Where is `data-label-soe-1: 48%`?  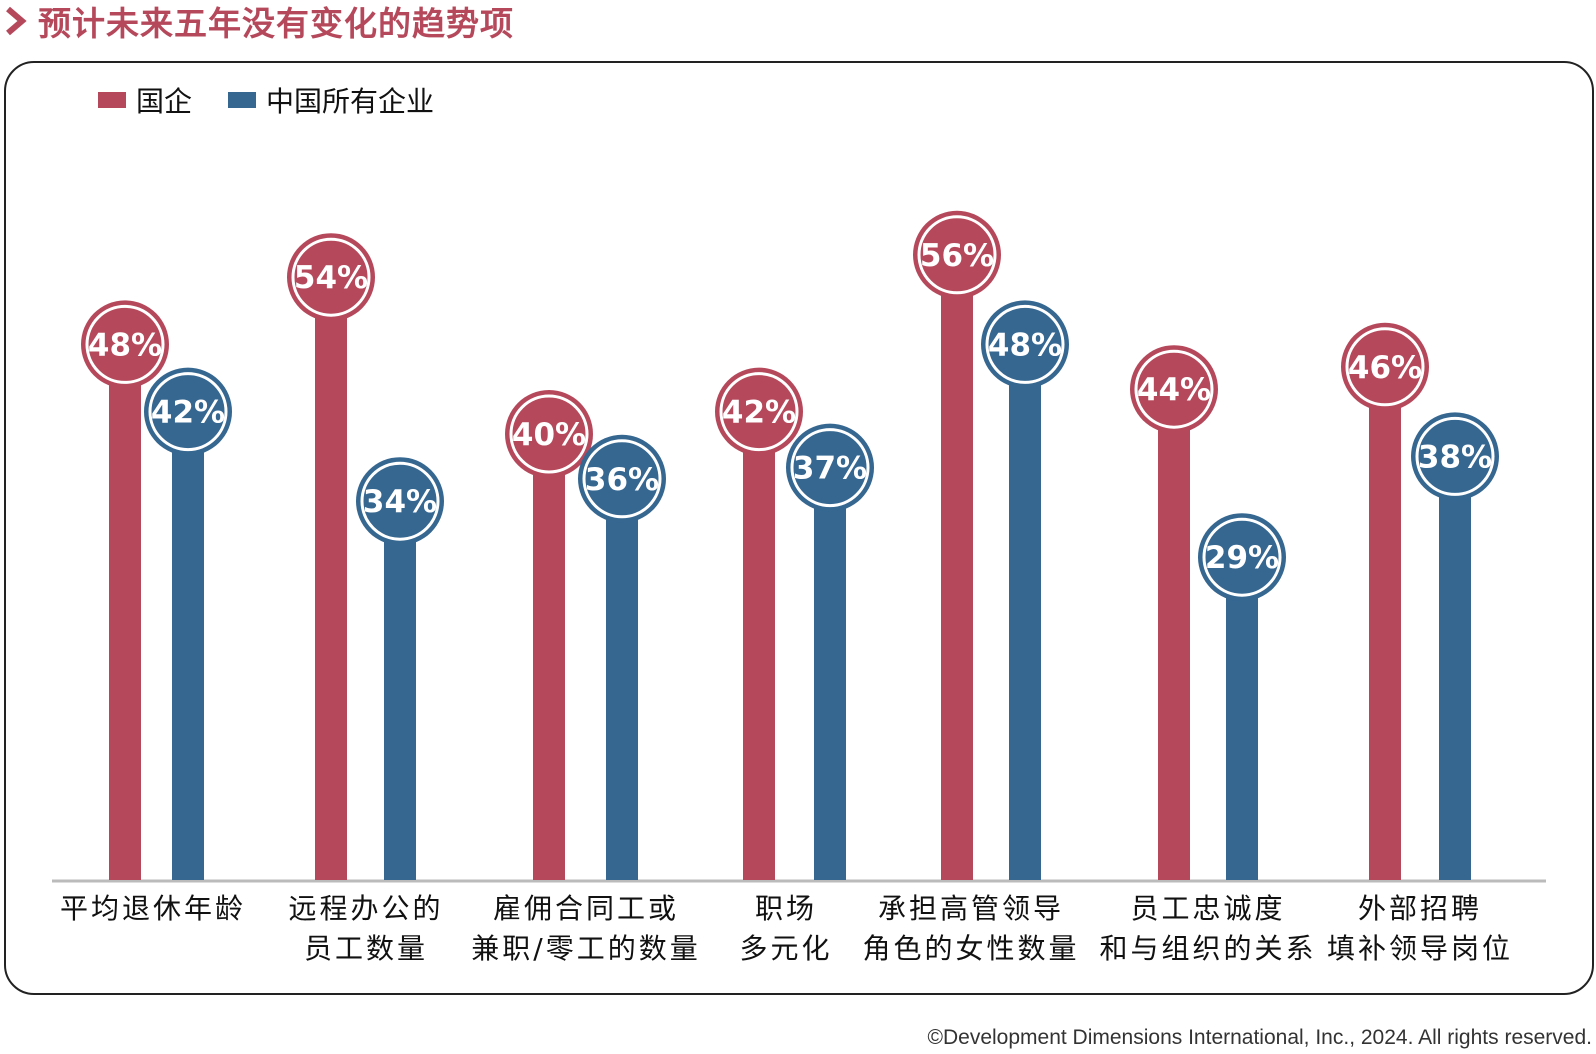
data-label-soe-1: 48% is located at coordinates (125, 345).